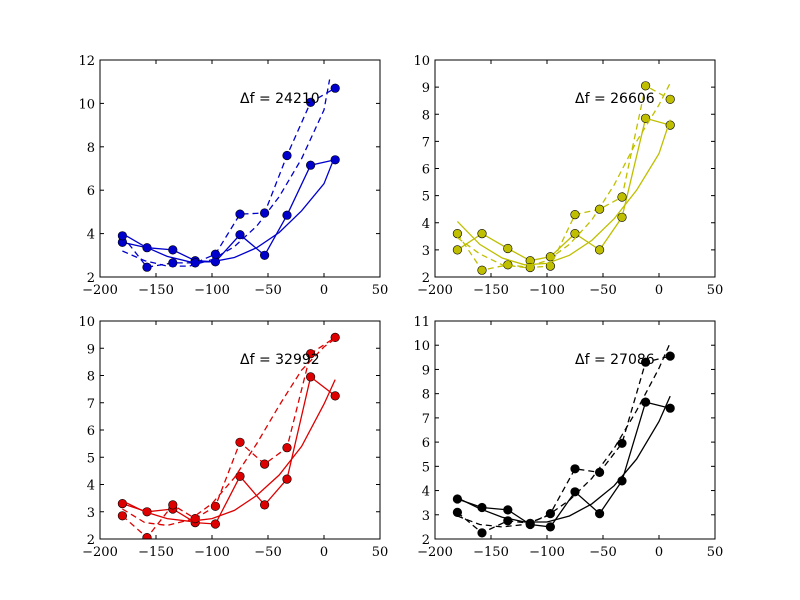  I want to click on y-tick-label: 5, so click(426, 197).